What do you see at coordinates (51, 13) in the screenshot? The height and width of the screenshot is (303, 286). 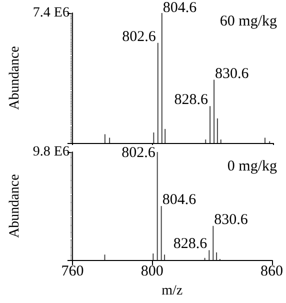 I see `y-tick-label: 7.4 E6` at bounding box center [51, 13].